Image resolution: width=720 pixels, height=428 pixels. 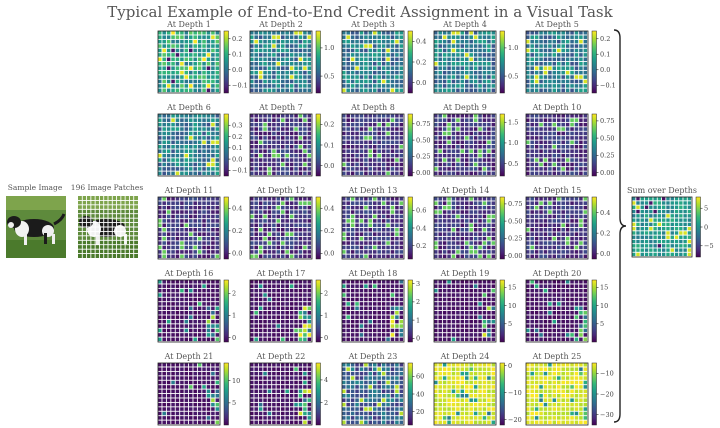 I want to click on heatmap-panel-depth-13: At Depth 130.60.40.2, so click(x=383, y=223).